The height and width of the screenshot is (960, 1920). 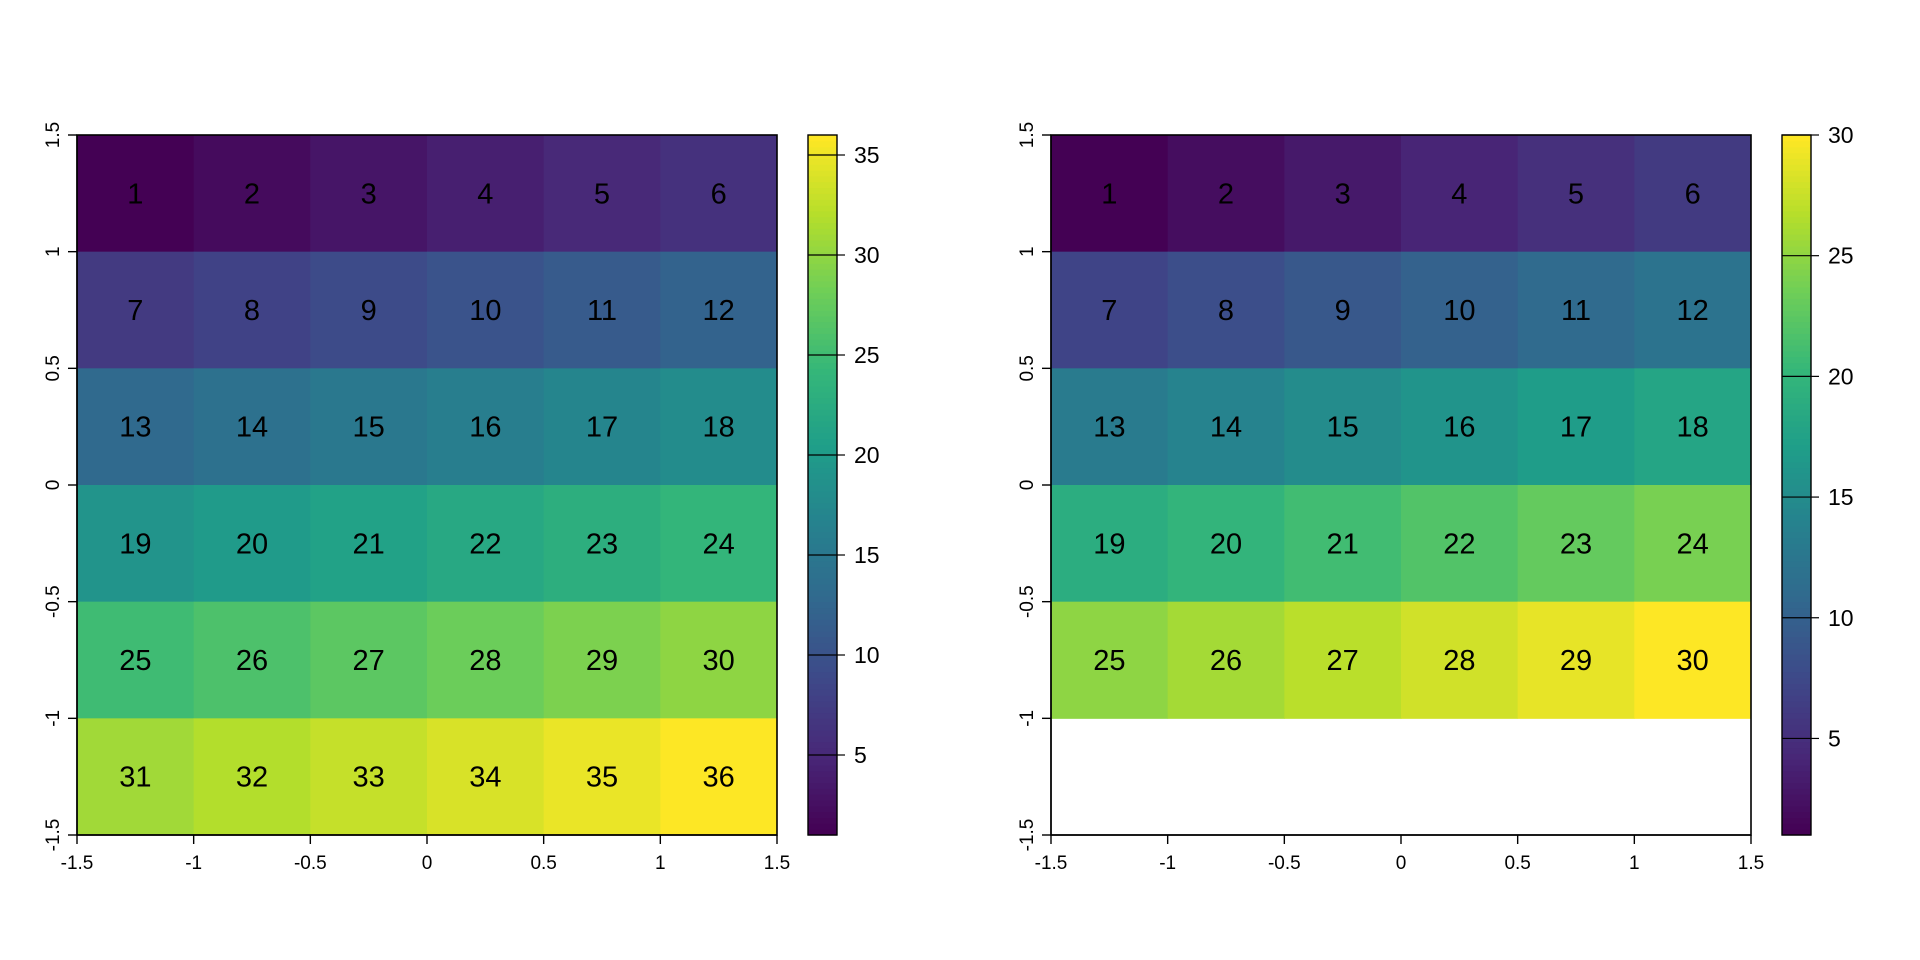 What do you see at coordinates (1109, 661) in the screenshot?
I see `cell-label: 25` at bounding box center [1109, 661].